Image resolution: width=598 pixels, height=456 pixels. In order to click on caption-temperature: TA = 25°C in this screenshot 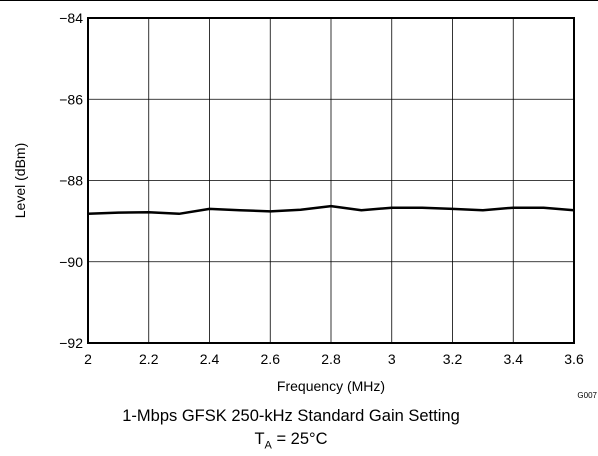, I will do `click(295, 440)`.